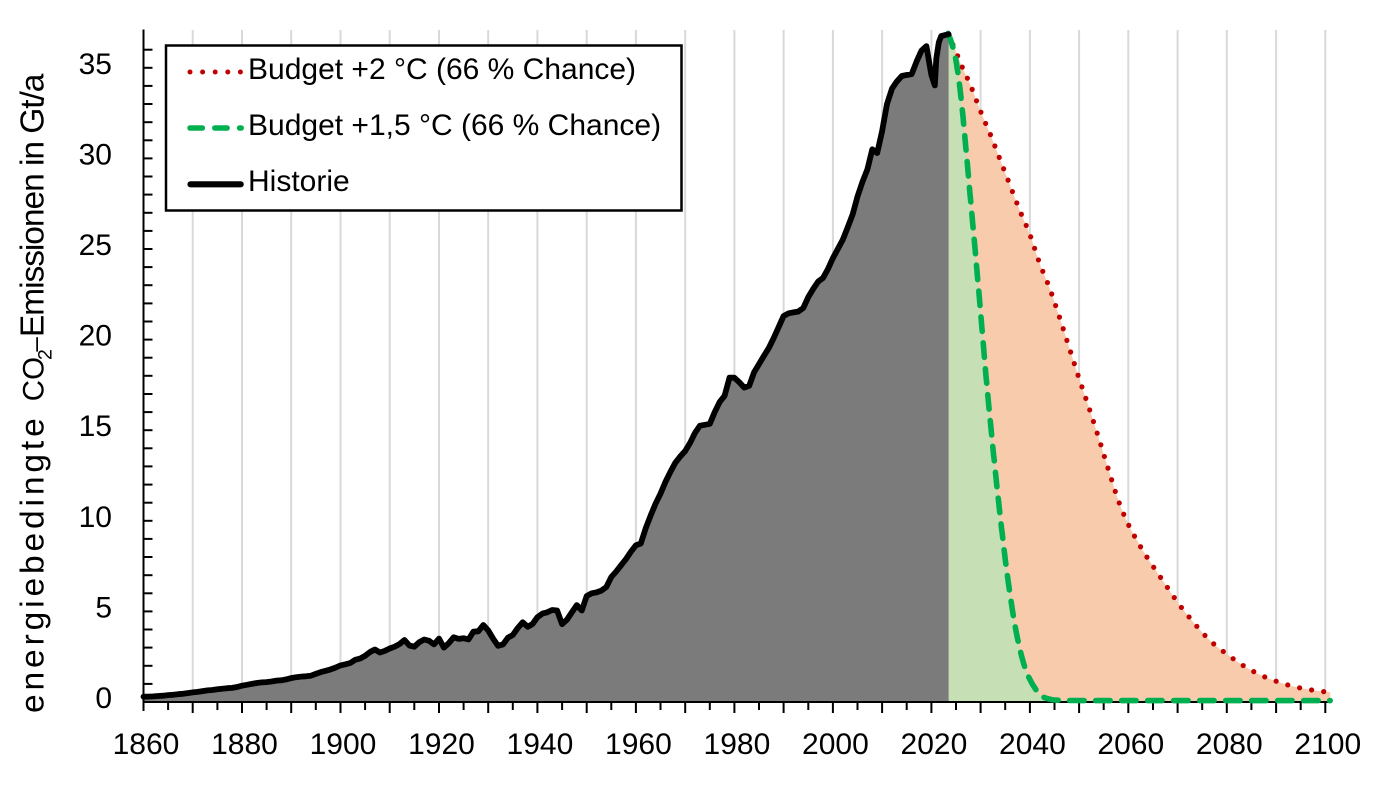 The height and width of the screenshot is (785, 1386). Describe the element at coordinates (1130, 744) in the screenshot. I see `svg-text: 2060` at that location.